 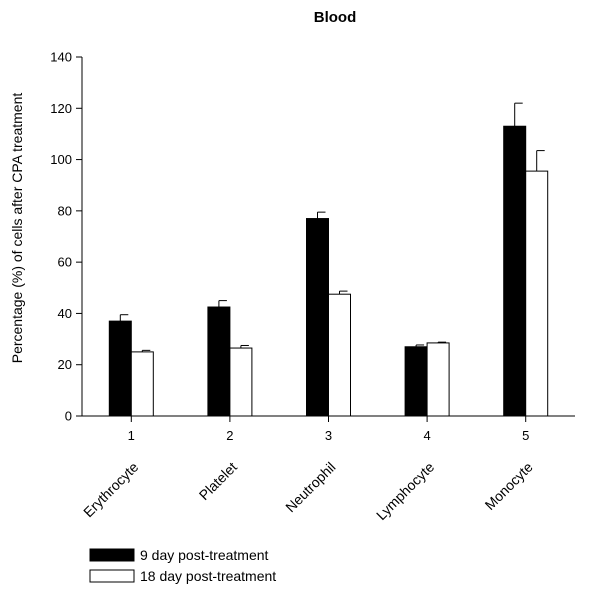 What do you see at coordinates (65, 364) in the screenshot?
I see `y-tick-label: 20` at bounding box center [65, 364].